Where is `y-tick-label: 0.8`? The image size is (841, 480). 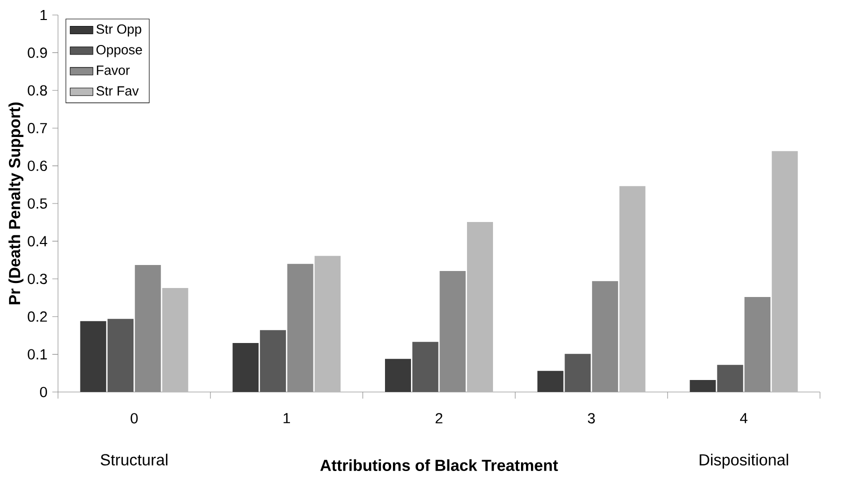 y-tick-label: 0.8 is located at coordinates (37, 90).